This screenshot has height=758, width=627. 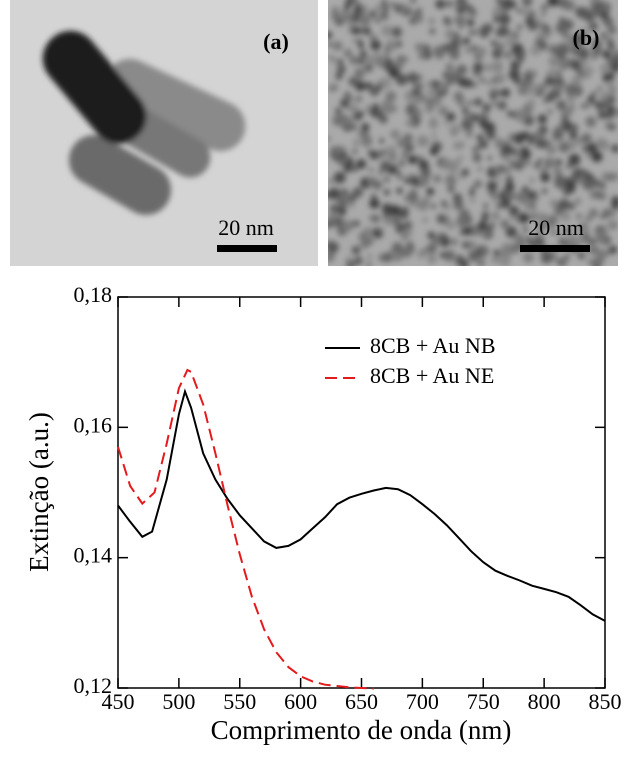 I want to click on y-axis-label: Extinção (a.u.), so click(x=39, y=492).